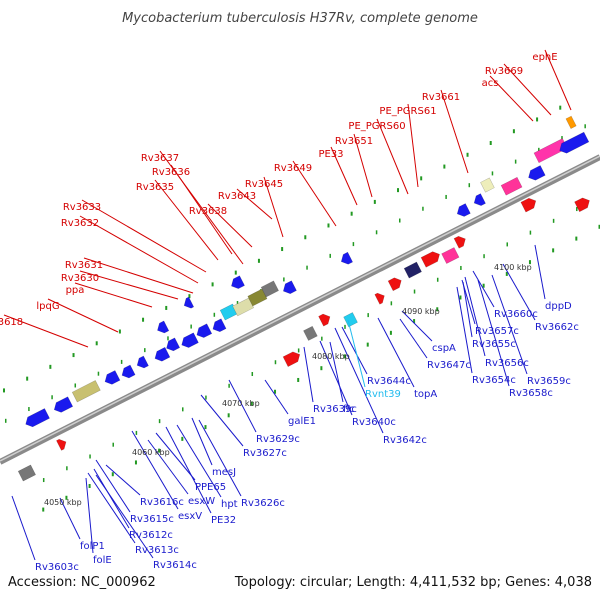 This screenshot has width=600, height=600. What do you see at coordinates (516, 314) in the screenshot?
I see `gene-label-rv3660c: Rv3660c` at bounding box center [516, 314].